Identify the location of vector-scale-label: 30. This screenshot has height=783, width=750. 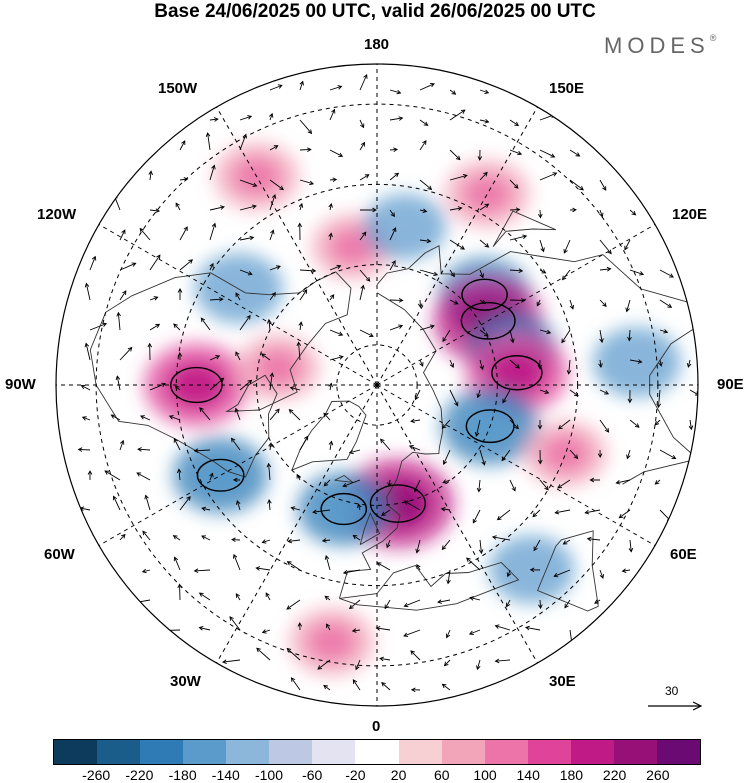
(672, 691).